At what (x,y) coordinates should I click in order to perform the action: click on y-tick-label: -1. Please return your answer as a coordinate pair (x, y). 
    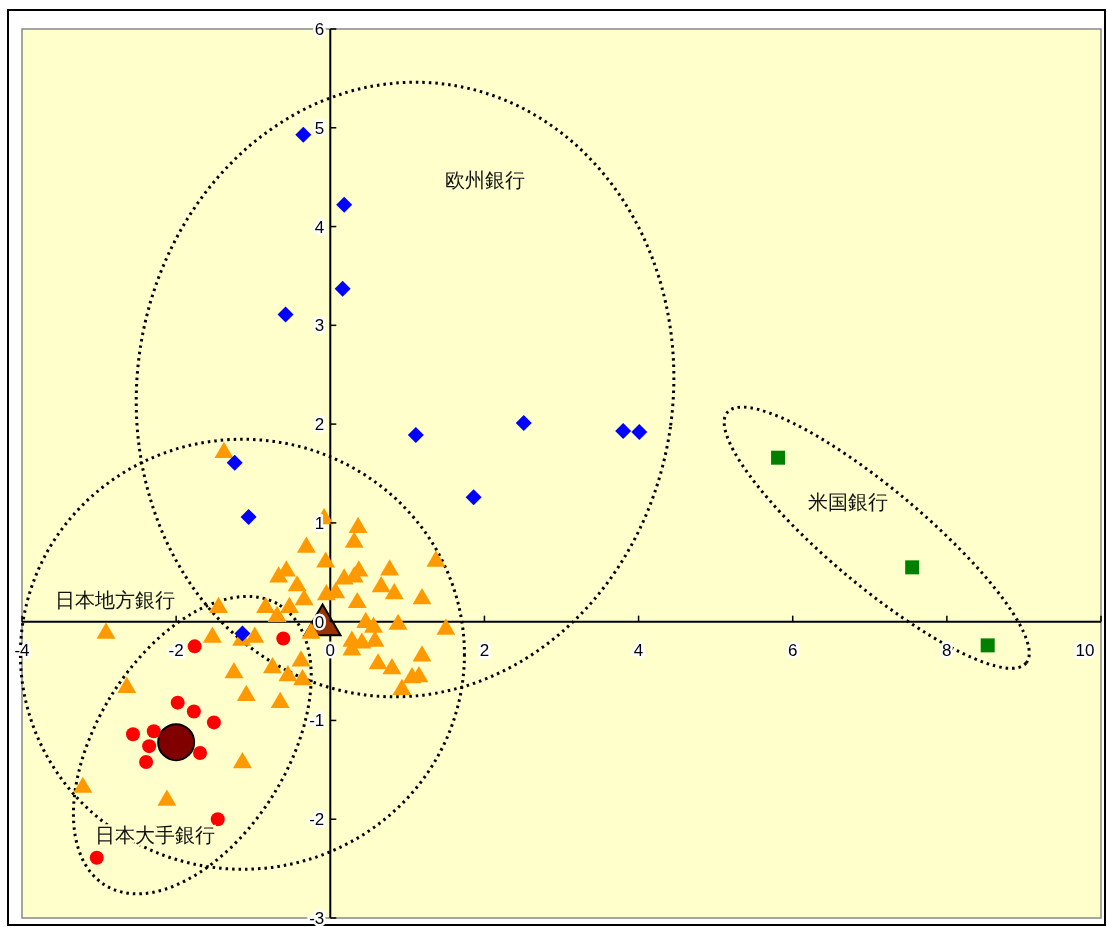
    Looking at the image, I should click on (317, 721).